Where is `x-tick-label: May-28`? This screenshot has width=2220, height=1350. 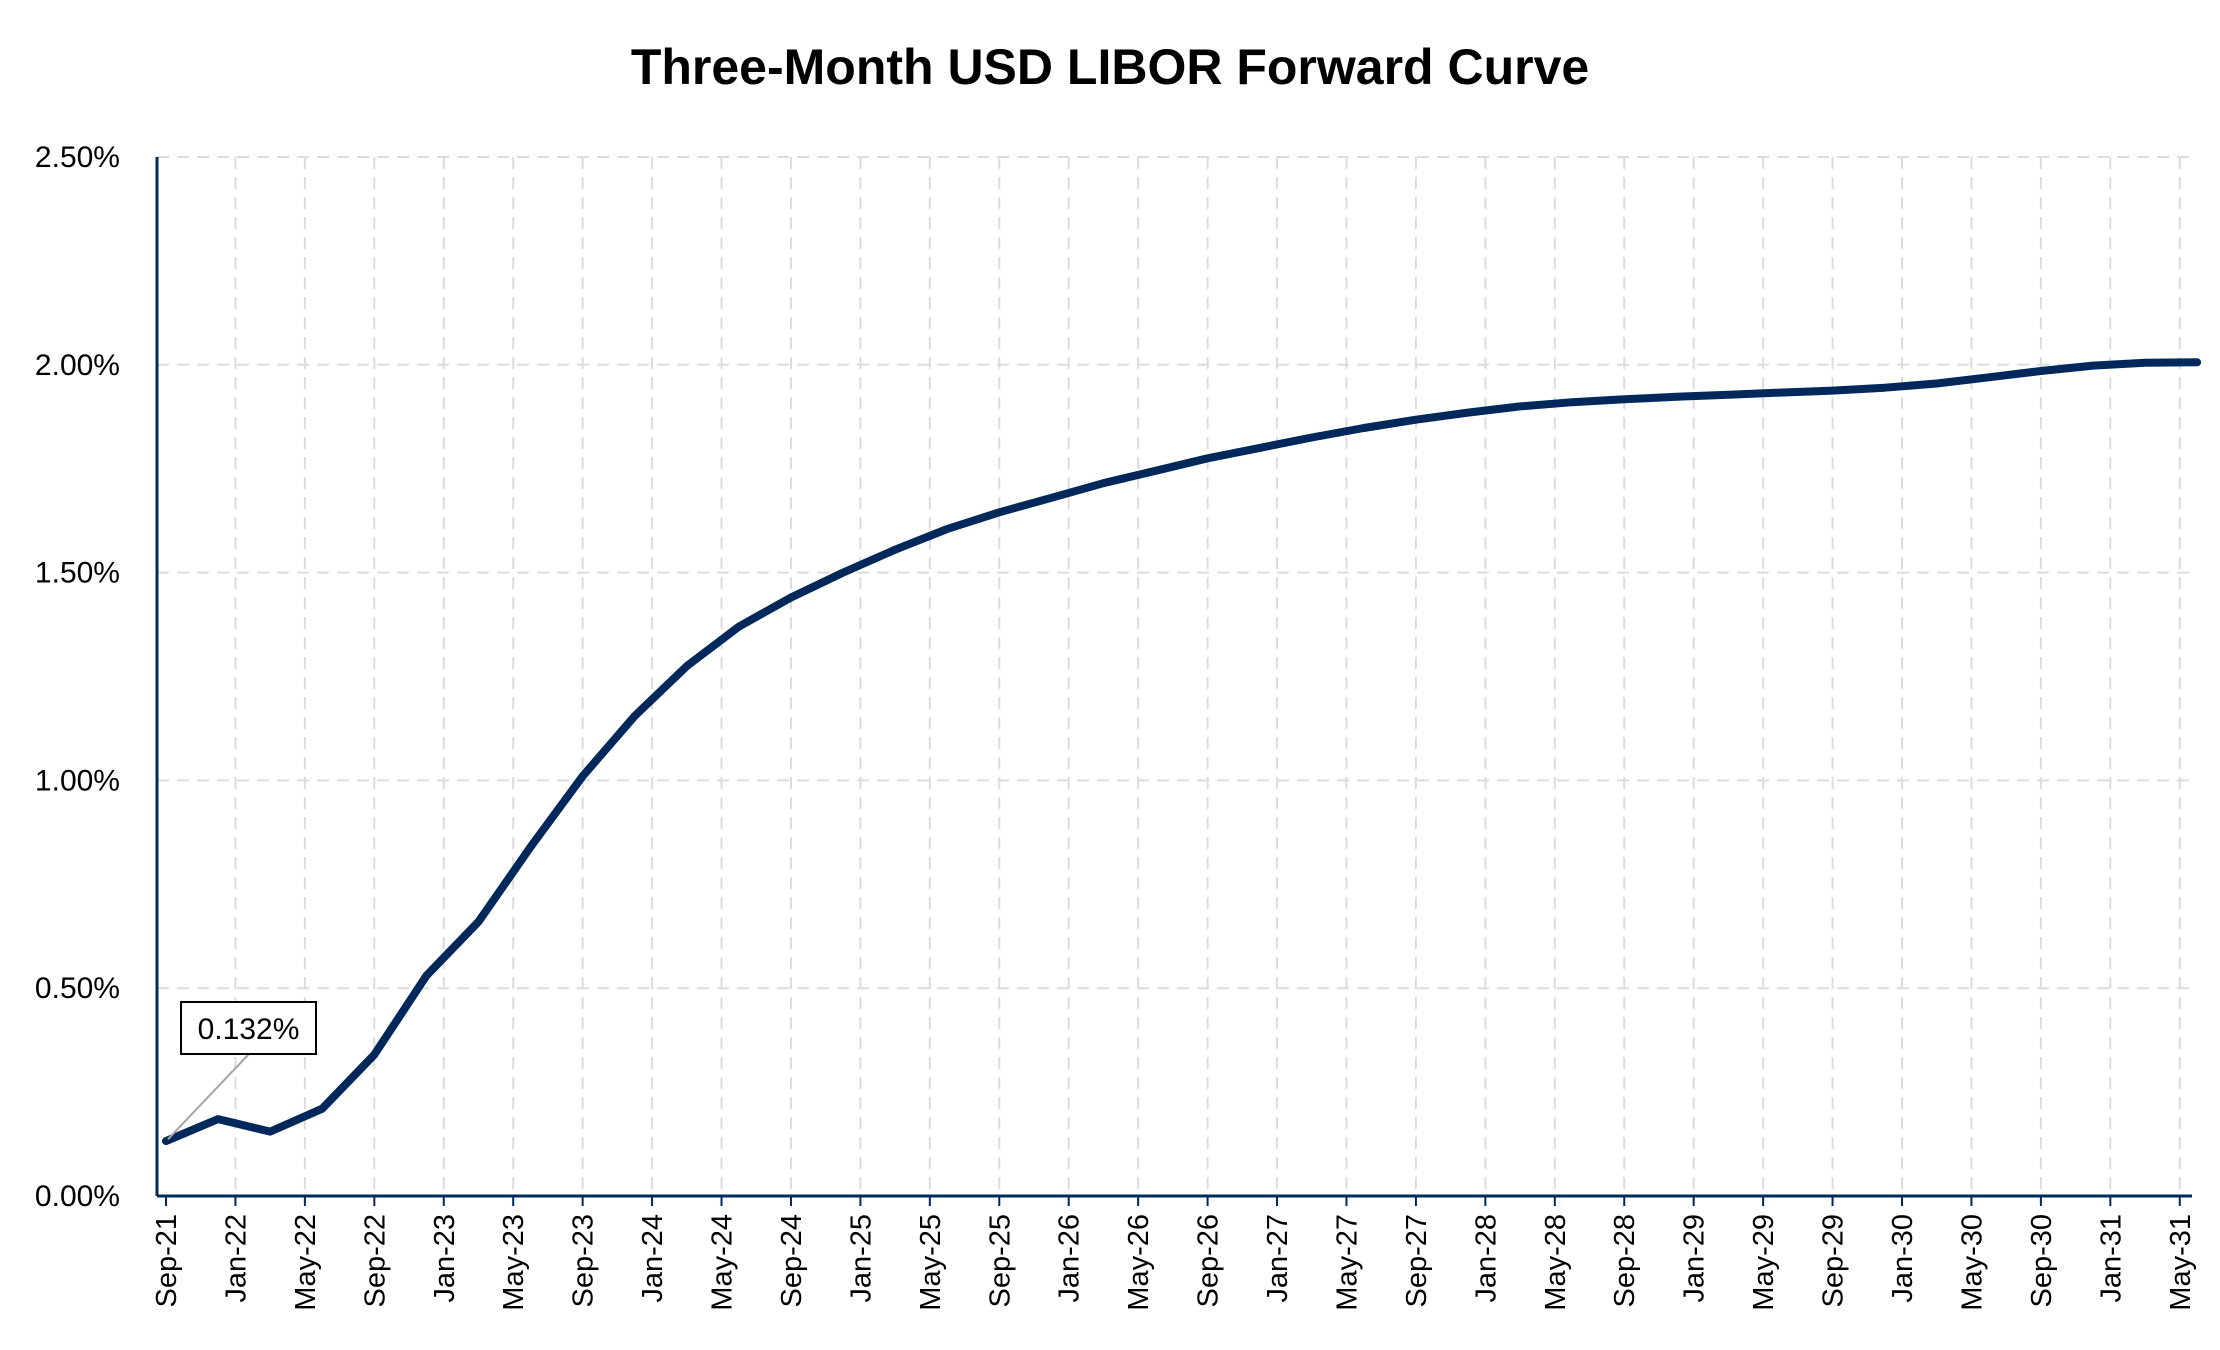
x-tick-label: May-28 is located at coordinates (1556, 1262).